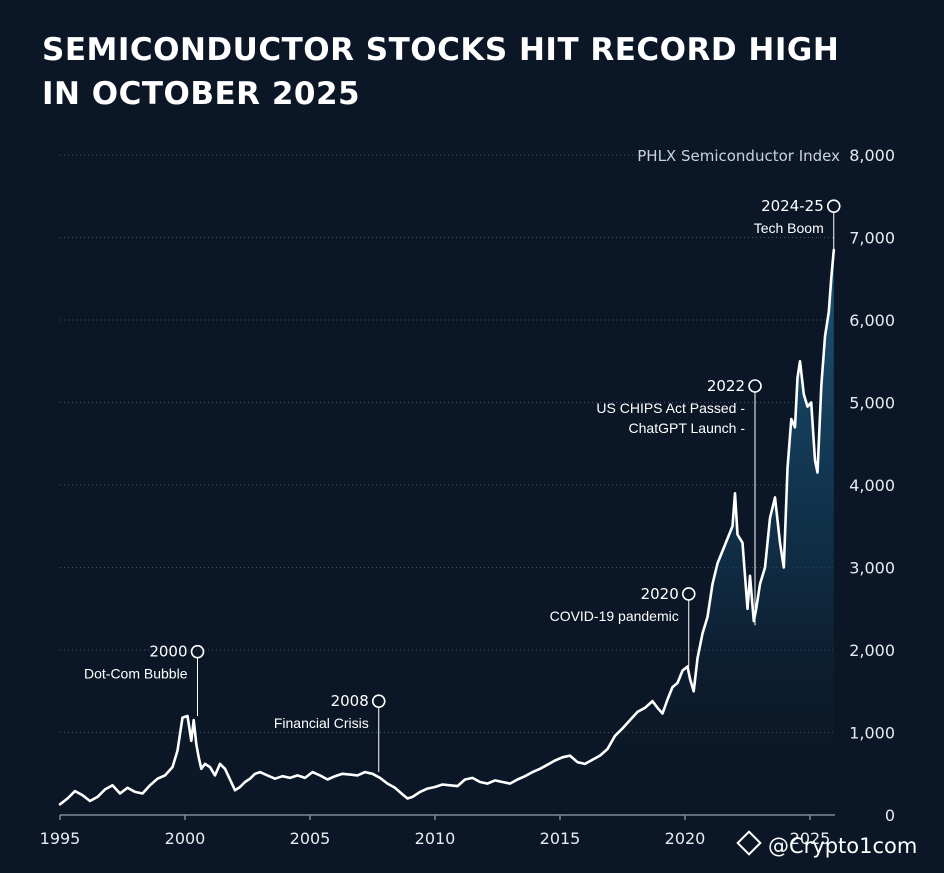  Describe the element at coordinates (136, 674) in the screenshot. I see `annotation-label: Dot-Com Bubble` at that location.